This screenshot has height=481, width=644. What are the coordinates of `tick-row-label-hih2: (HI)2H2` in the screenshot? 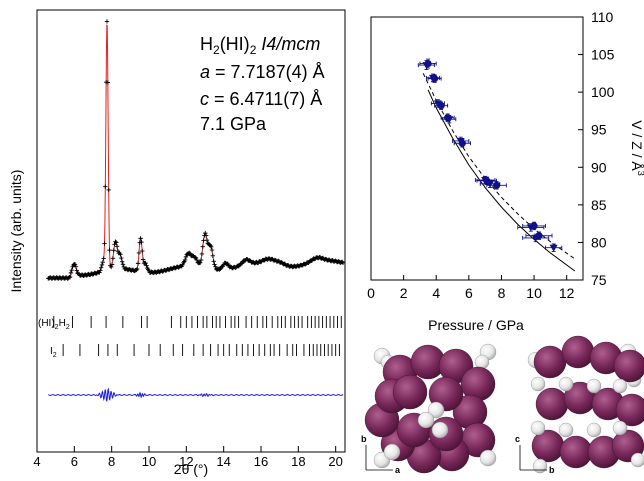 It's located at (54, 324).